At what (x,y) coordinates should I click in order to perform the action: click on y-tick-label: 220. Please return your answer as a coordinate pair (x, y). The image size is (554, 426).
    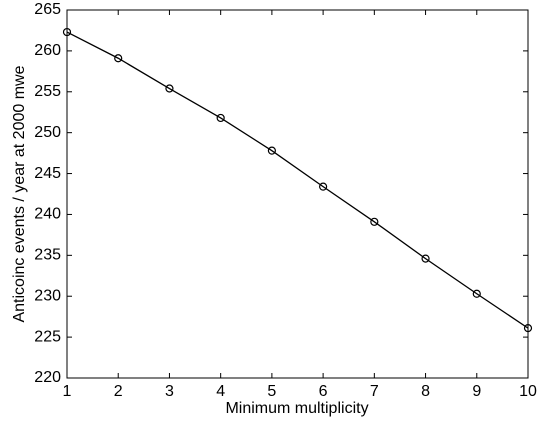
    Looking at the image, I should click on (47, 377).